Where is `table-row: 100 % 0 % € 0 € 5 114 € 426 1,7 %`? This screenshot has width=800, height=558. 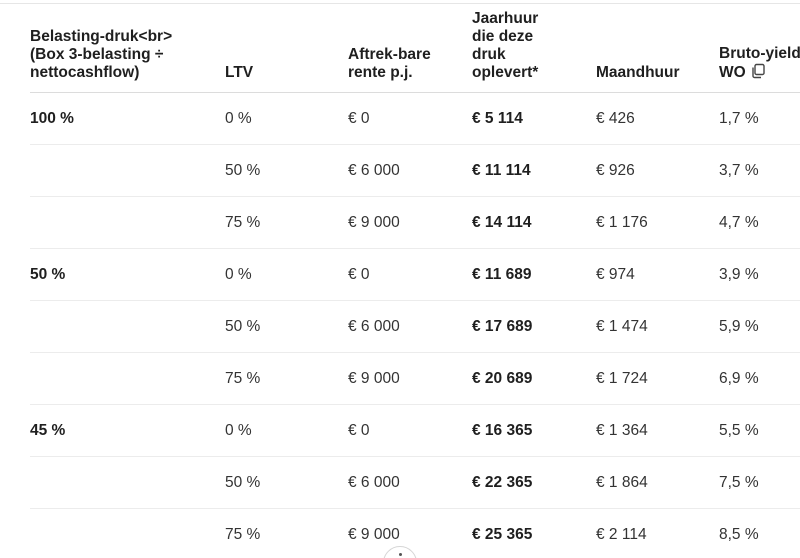 table-row: 100 % 0 % € 0 € 5 114 € 426 1,7 % is located at coordinates (415, 118).